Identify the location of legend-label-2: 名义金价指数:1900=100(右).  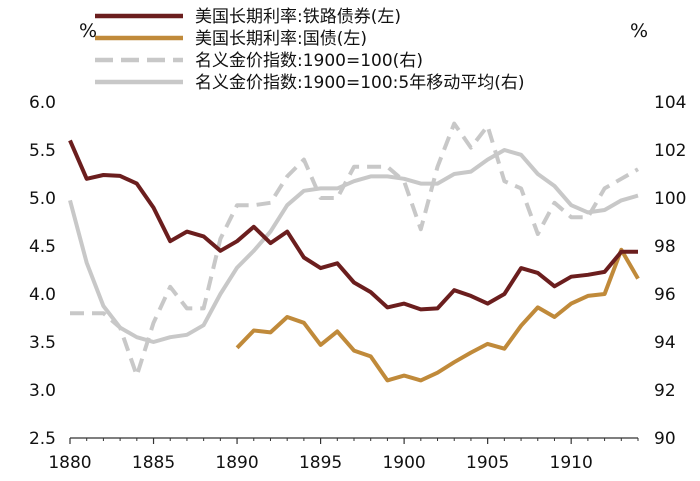
(309, 61).